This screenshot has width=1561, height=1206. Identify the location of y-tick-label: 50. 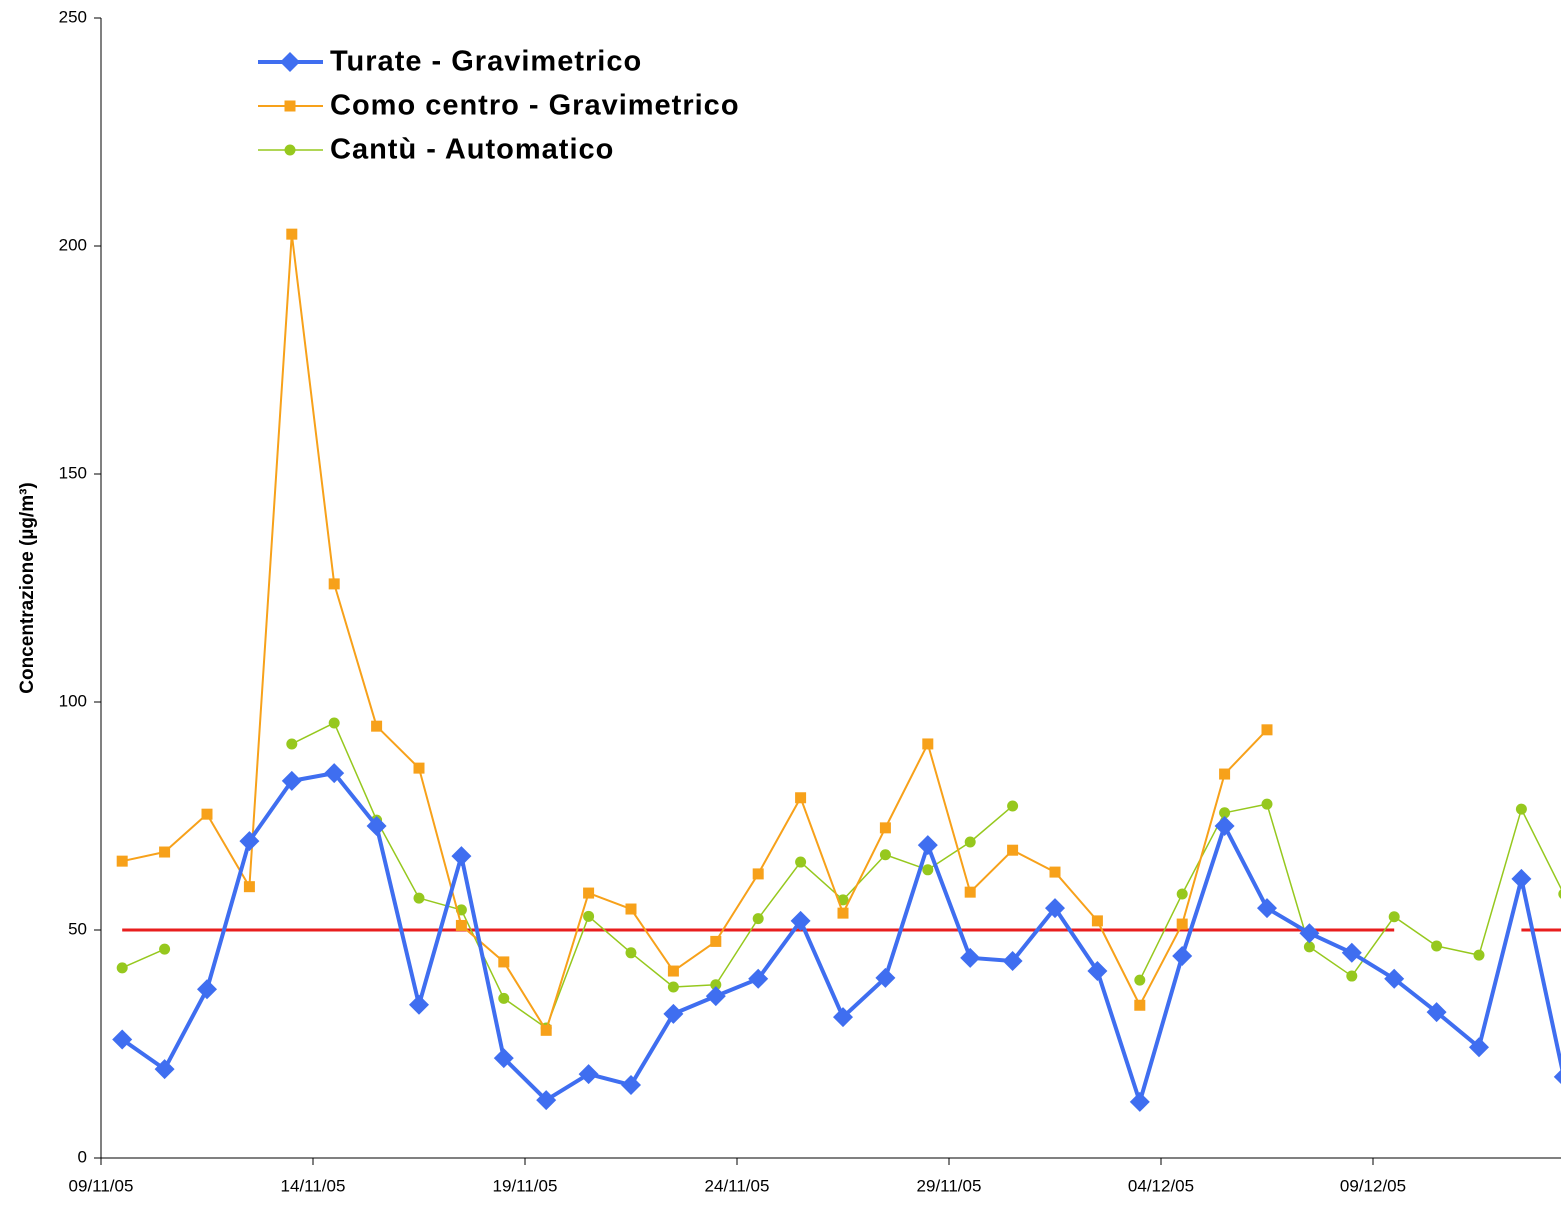
(77, 928).